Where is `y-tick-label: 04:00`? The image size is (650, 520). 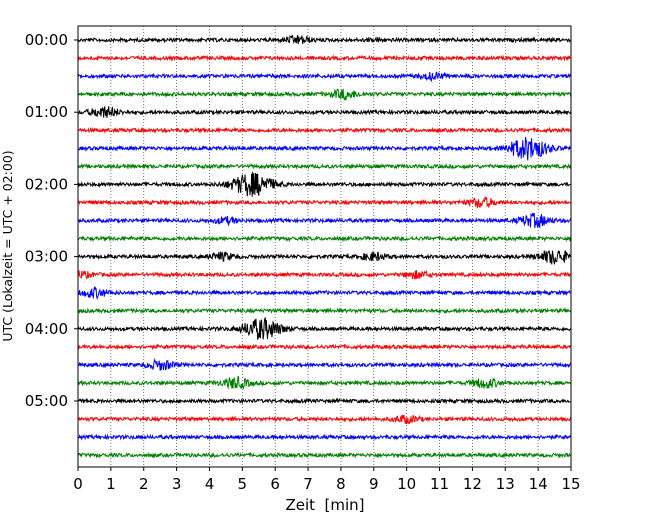 y-tick-label: 04:00 is located at coordinates (46, 329).